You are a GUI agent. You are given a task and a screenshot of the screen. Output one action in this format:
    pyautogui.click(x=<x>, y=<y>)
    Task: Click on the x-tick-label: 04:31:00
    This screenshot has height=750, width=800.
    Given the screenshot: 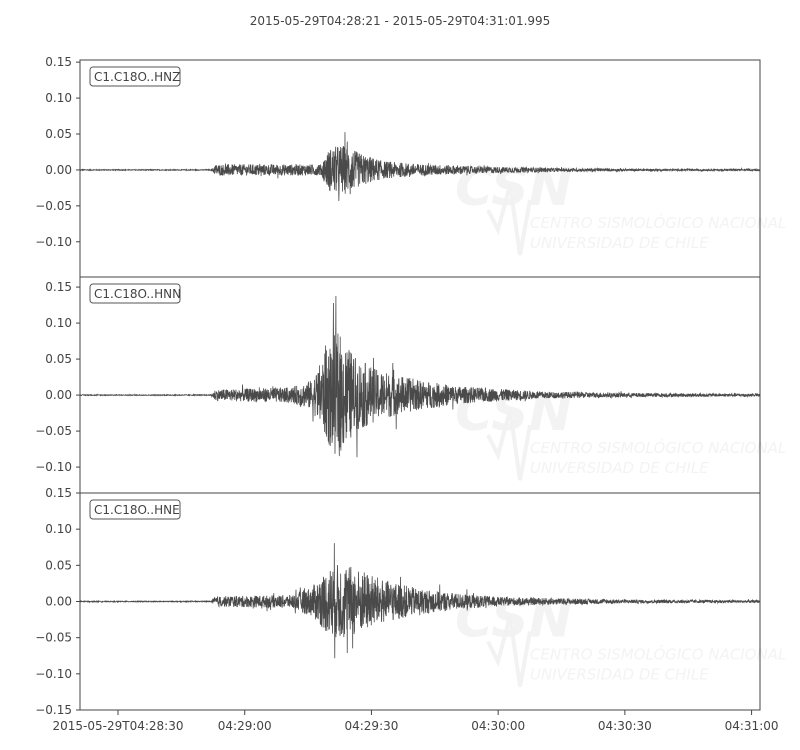 What is the action you would take?
    pyautogui.click(x=752, y=726)
    